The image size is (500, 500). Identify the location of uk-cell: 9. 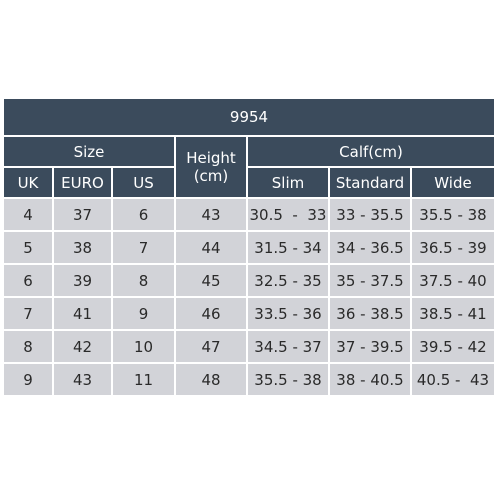
(28, 379).